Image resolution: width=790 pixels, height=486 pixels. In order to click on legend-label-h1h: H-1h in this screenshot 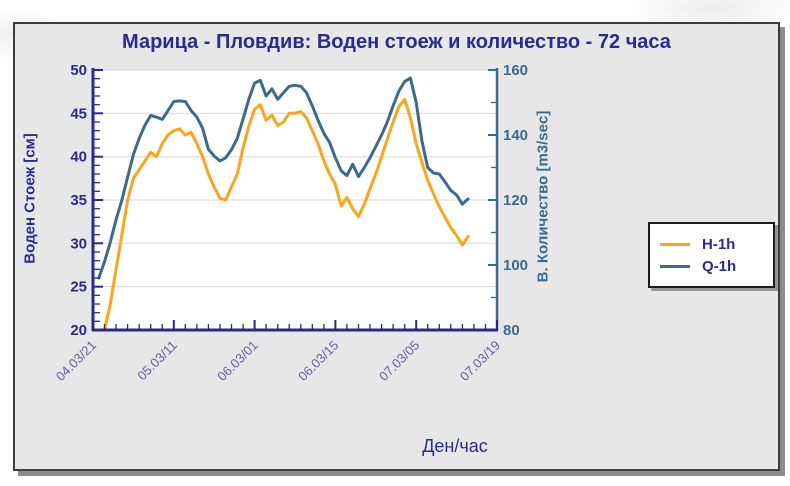, I will do `click(719, 244)`.